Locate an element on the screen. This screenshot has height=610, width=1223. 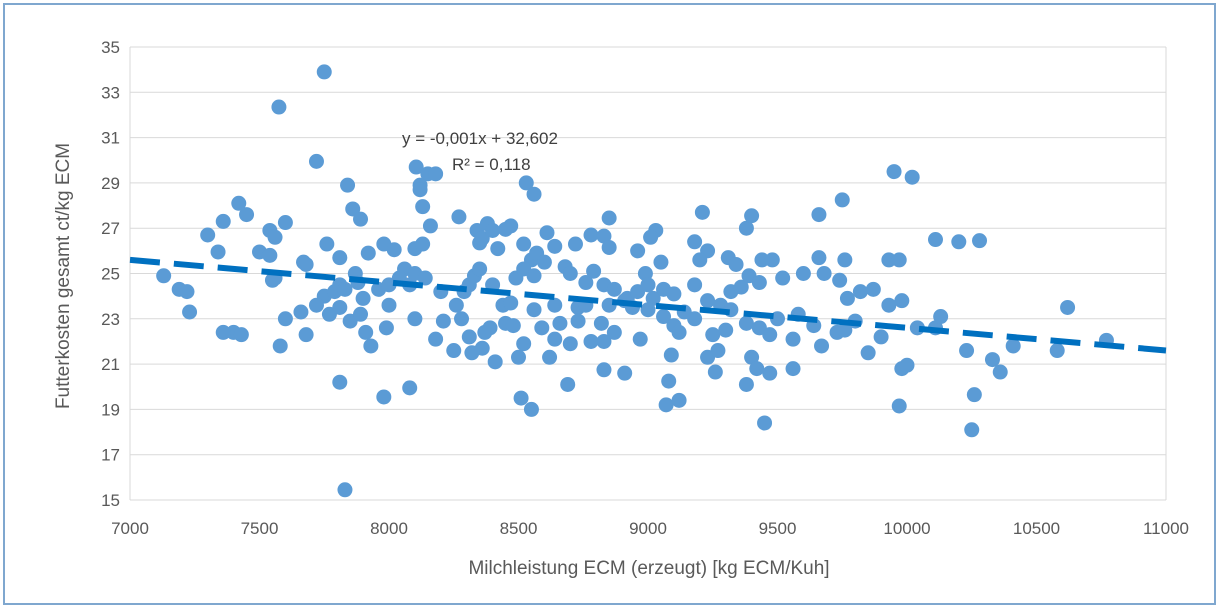
y-tick-label: 25 is located at coordinates (110, 274).